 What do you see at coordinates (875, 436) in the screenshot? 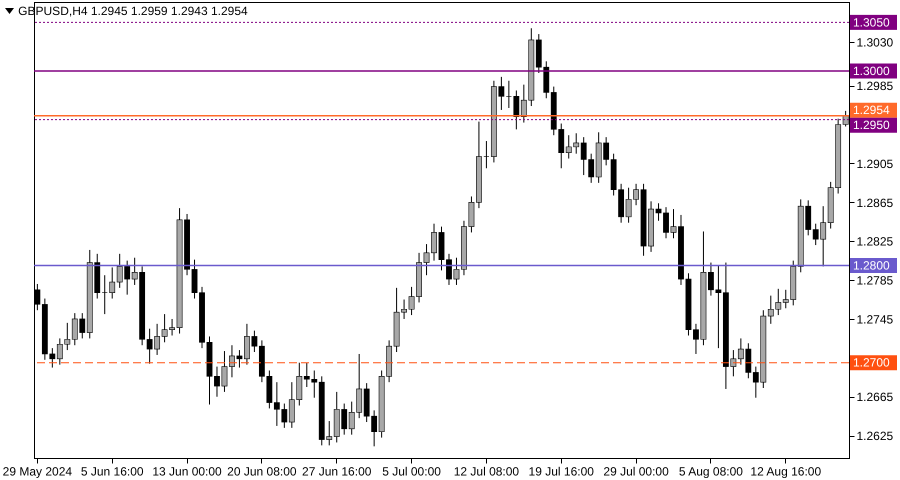
I see `y-tick-label: 1.2625` at bounding box center [875, 436].